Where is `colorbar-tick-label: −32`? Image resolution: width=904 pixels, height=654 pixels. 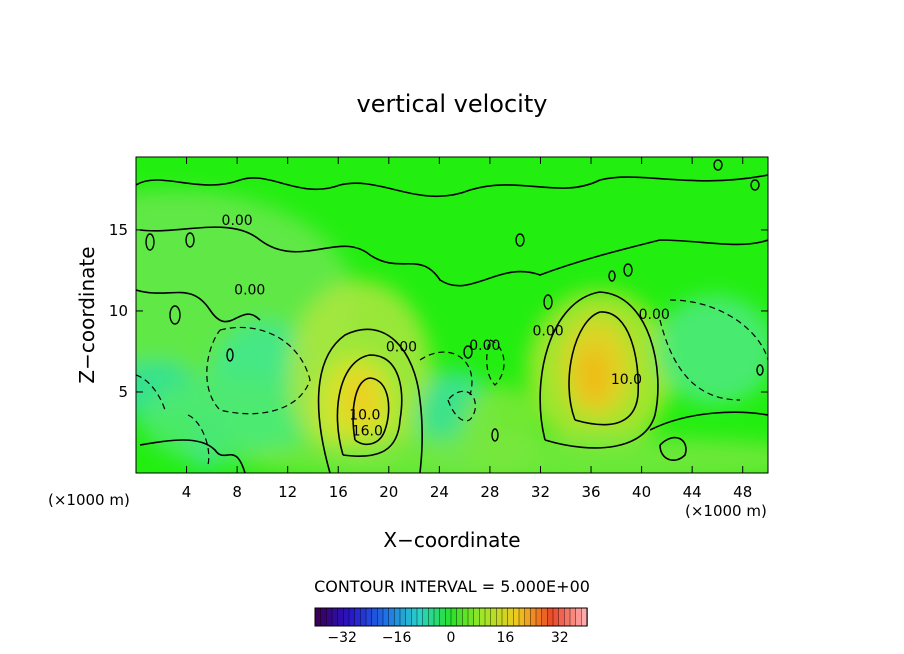 colorbar-tick-label: −32 is located at coordinates (342, 638).